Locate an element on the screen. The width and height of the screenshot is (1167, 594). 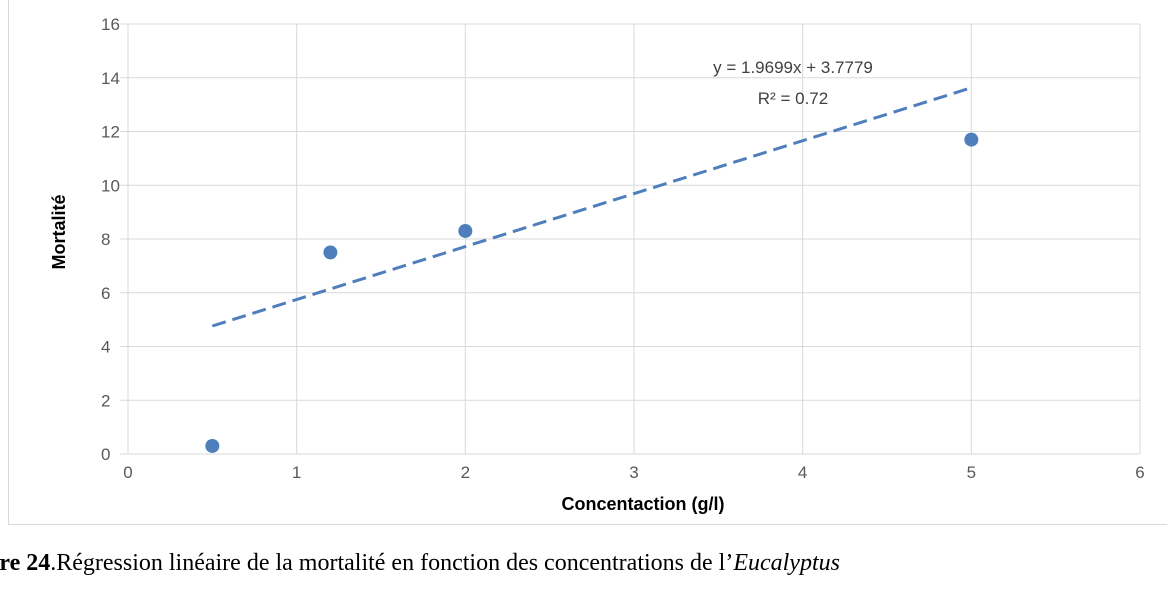
x-tick-label: 4 is located at coordinates (802, 472).